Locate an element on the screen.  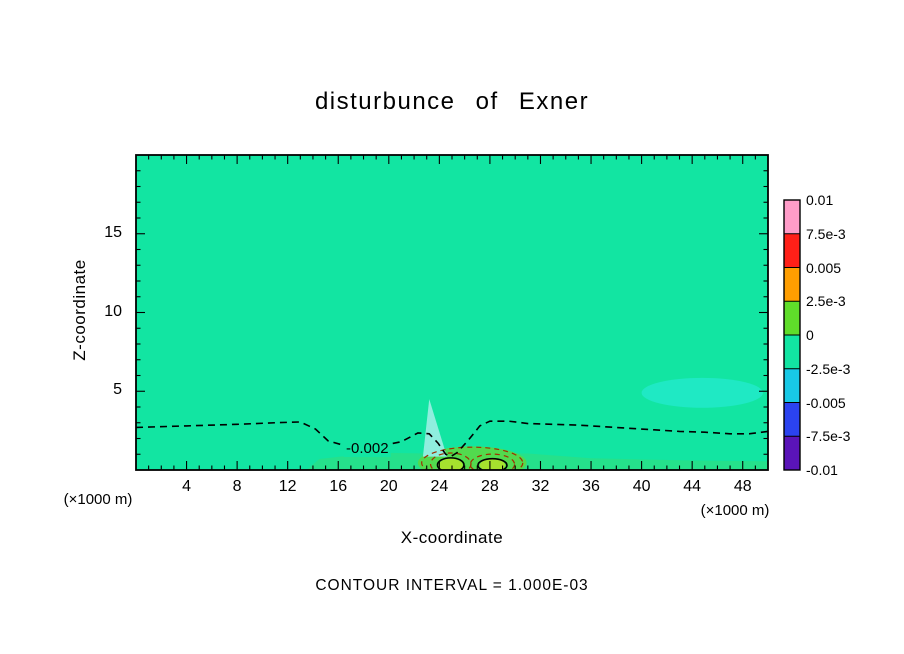
x-tick-label: 32 is located at coordinates (540, 486).